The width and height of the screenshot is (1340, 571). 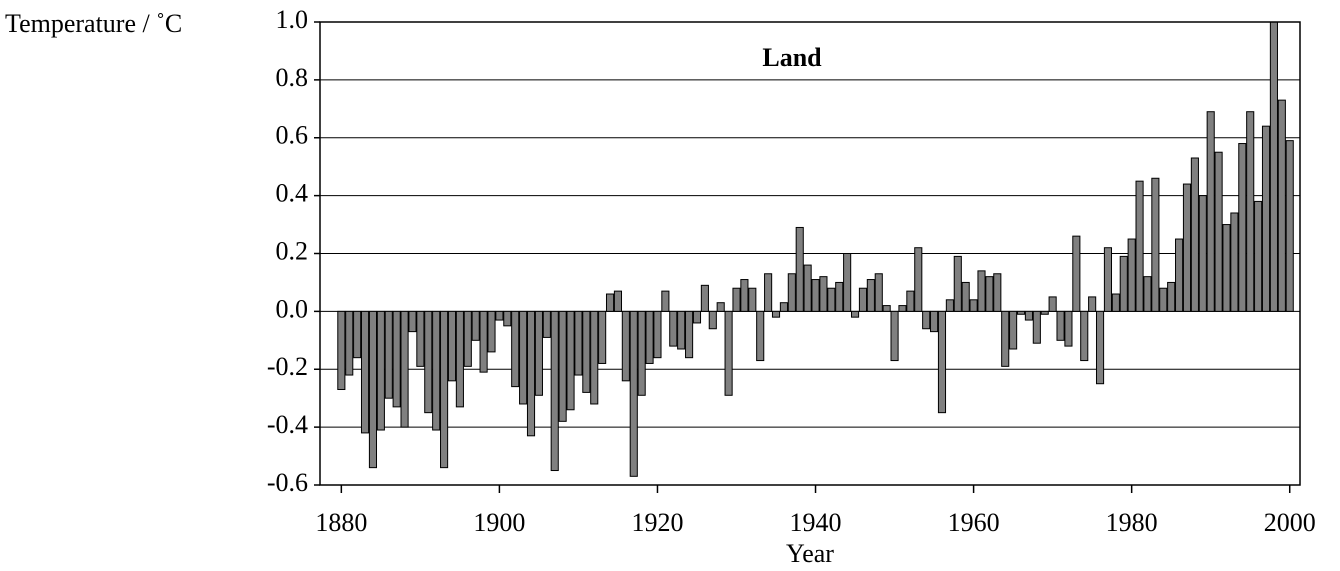 What do you see at coordinates (816, 522) in the screenshot?
I see `x-tick-label: 1940` at bounding box center [816, 522].